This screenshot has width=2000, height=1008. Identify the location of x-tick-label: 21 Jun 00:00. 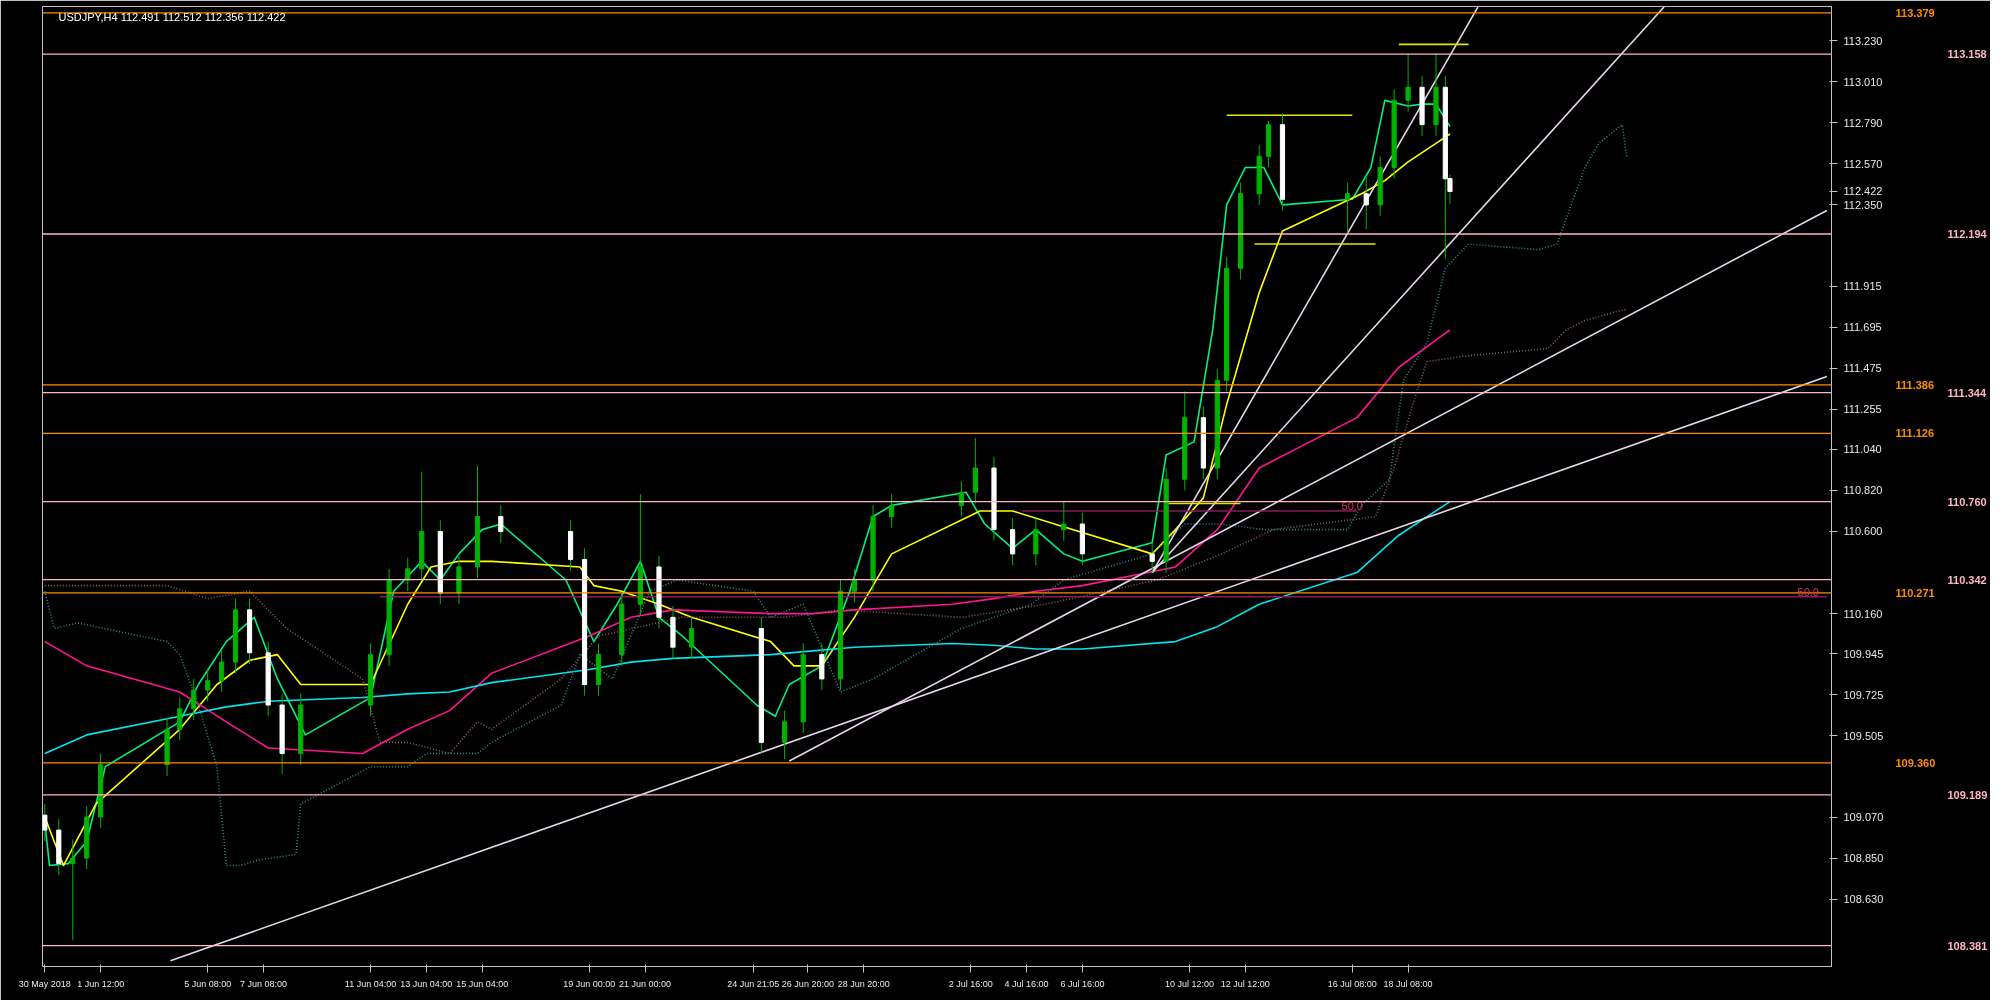
(645, 983).